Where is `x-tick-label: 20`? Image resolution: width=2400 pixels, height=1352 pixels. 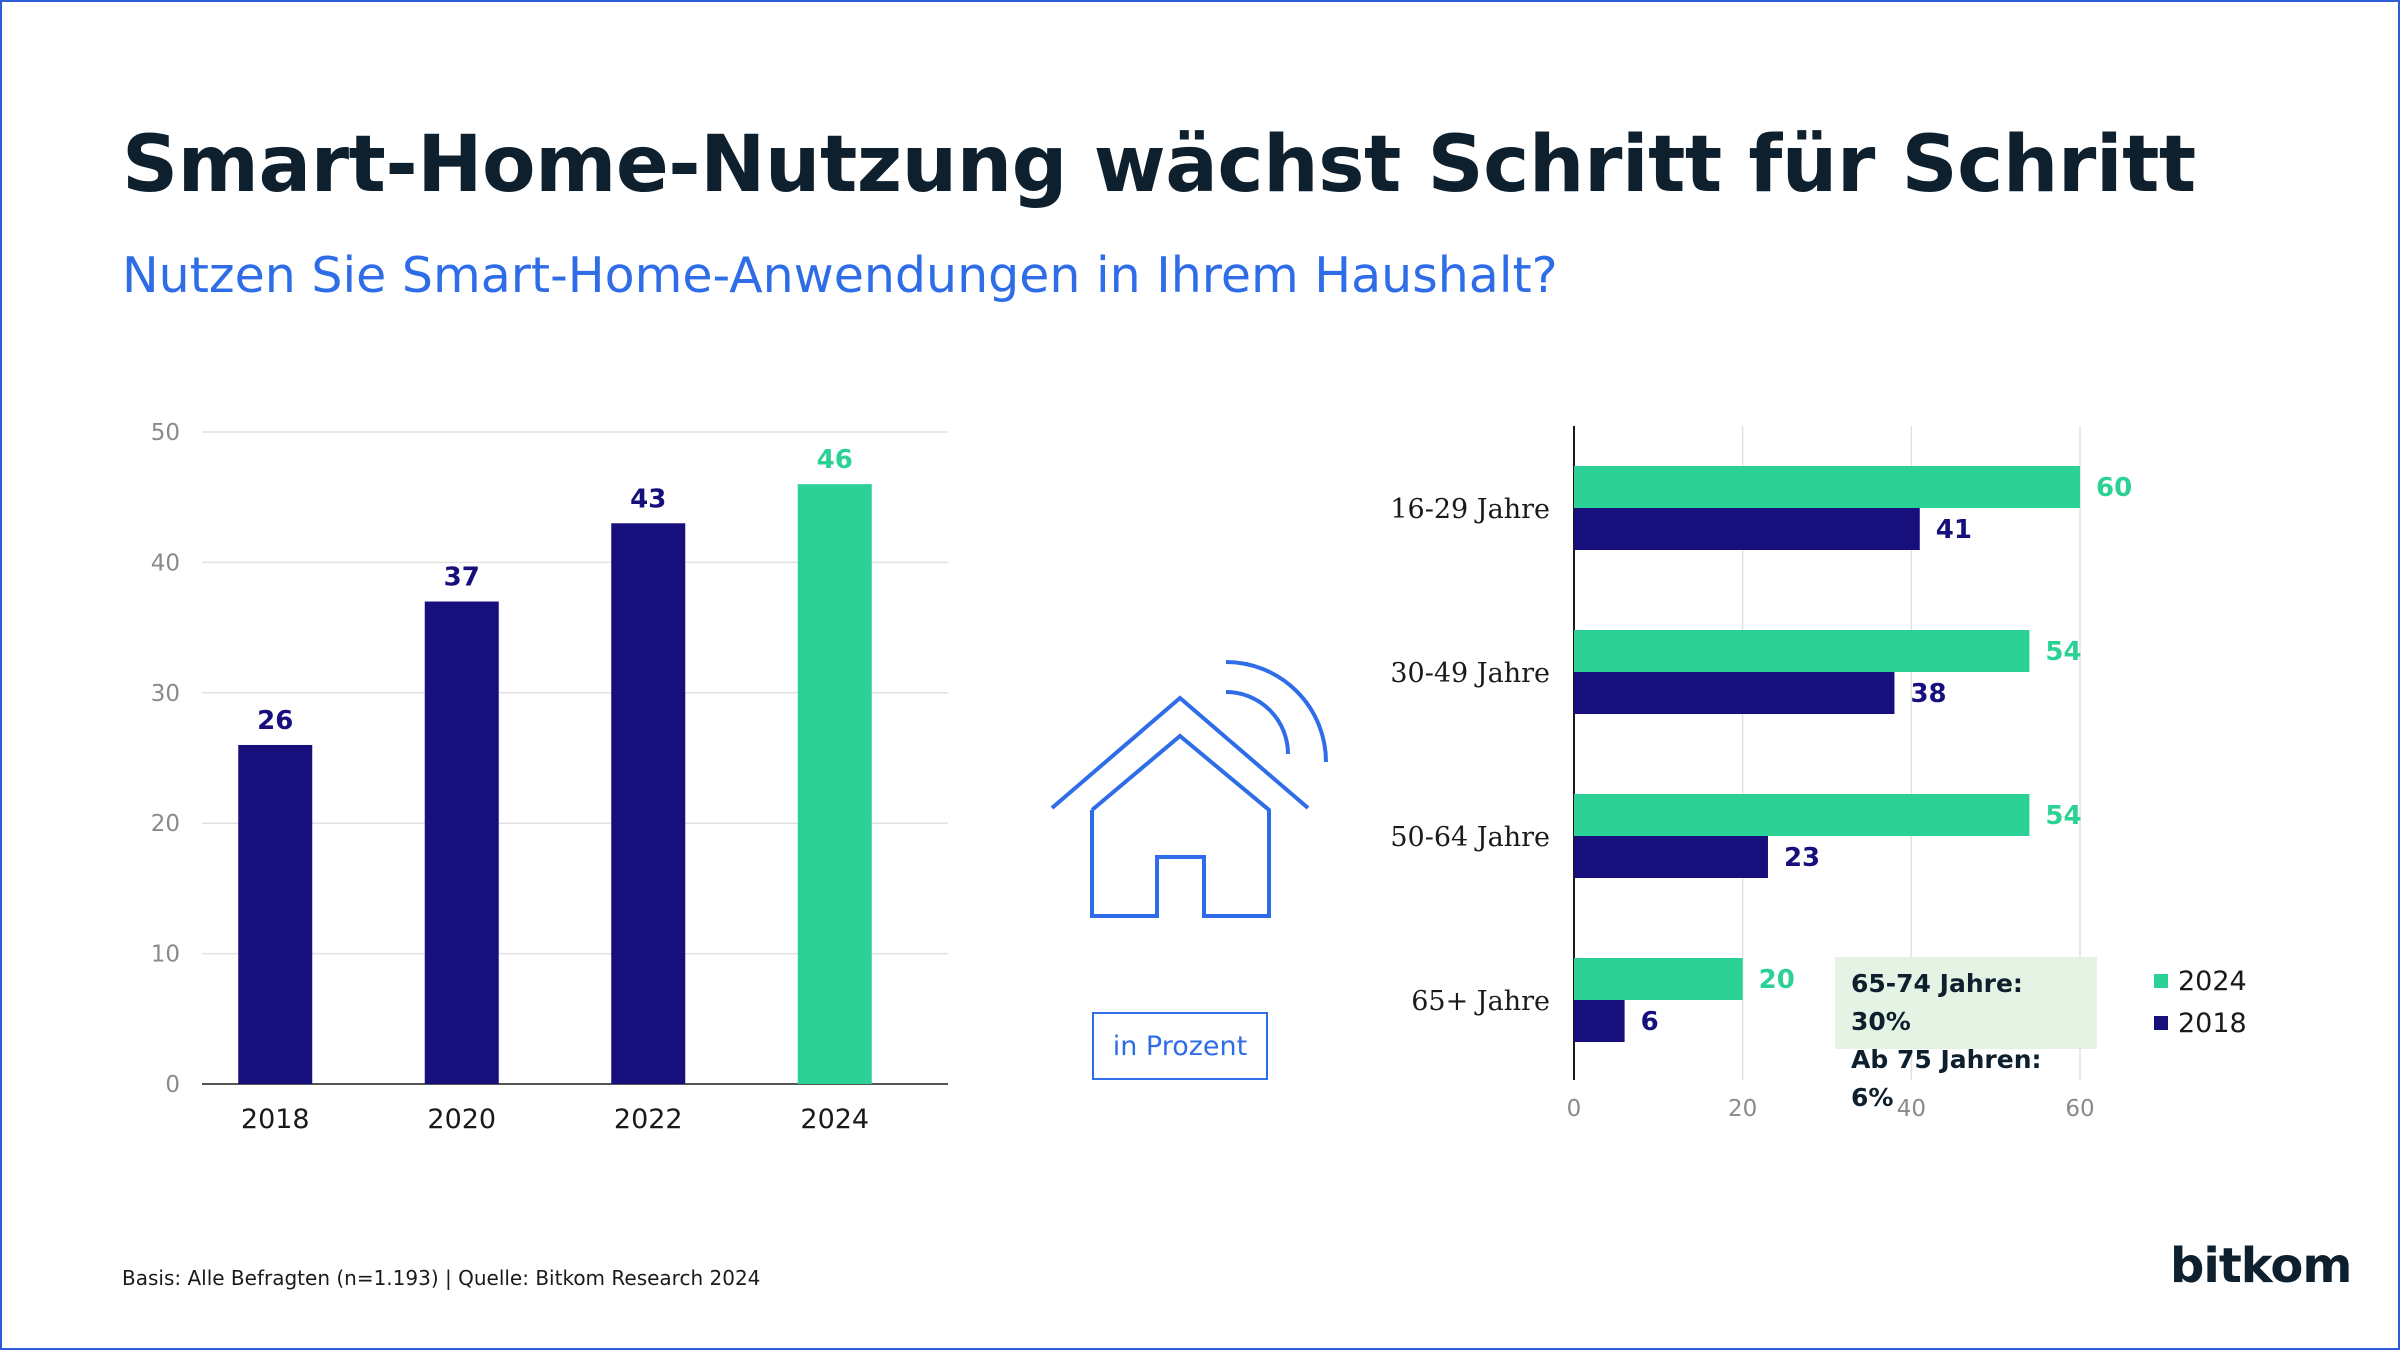
x-tick-label: 20 is located at coordinates (1742, 1109).